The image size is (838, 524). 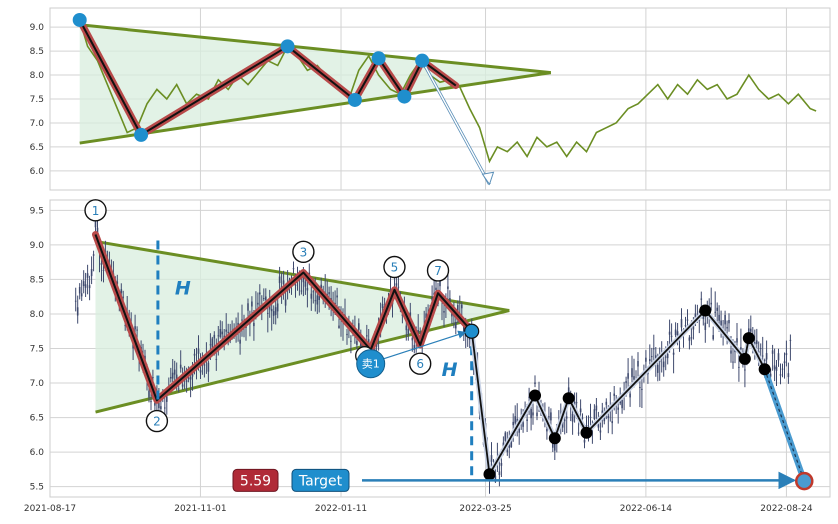 I want to click on pivot-label: 6, so click(x=420, y=364).